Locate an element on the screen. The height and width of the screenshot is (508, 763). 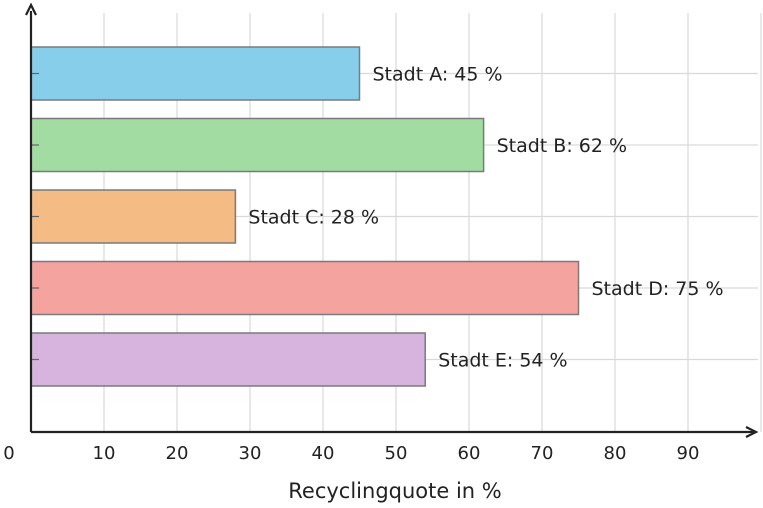
y-axis-arrow is located at coordinates (31, 9).